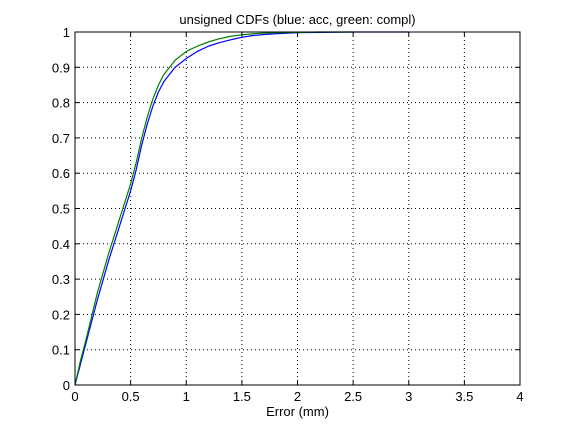 The image size is (576, 437). I want to click on x-tick-label: 1.5, so click(242, 396).